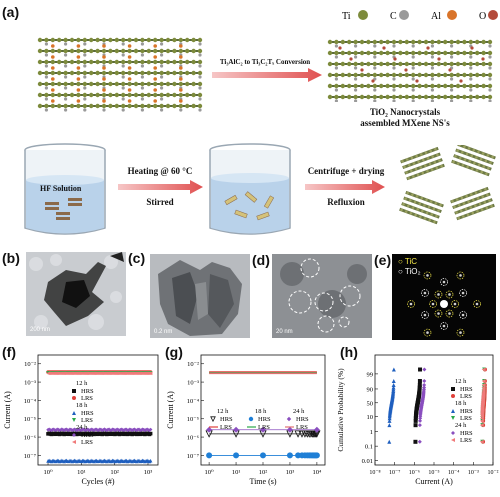  What do you see at coordinates (290, 472) in the screenshot?
I see `x-tick-label: 10³` at bounding box center [290, 472].